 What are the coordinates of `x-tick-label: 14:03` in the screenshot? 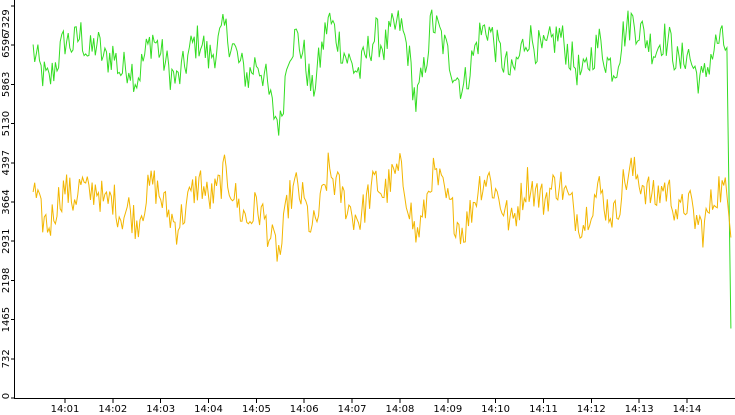 It's located at (160, 409).